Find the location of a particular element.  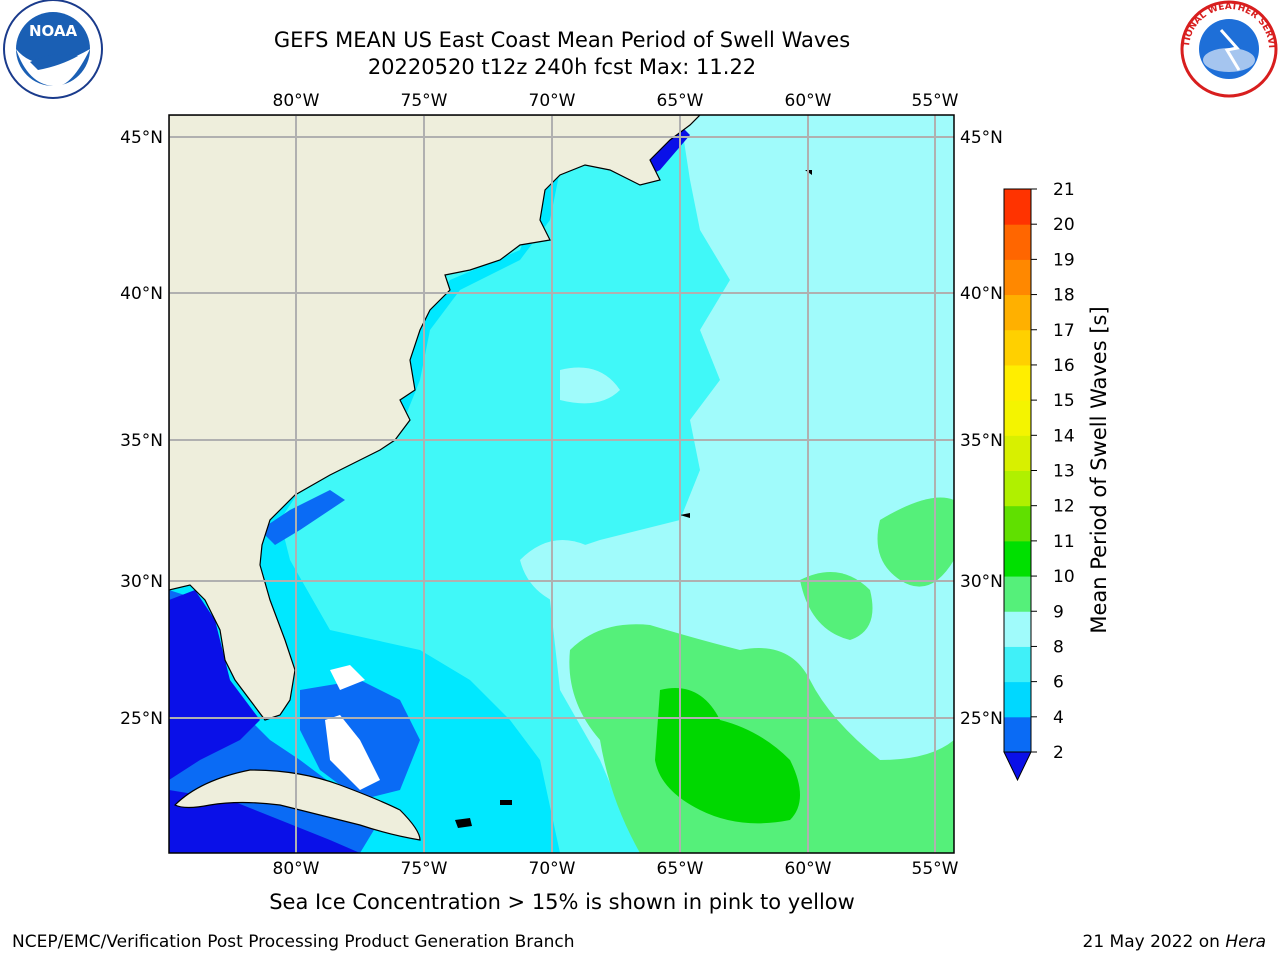

noaa-logo-text: NOAA is located at coordinates (53, 31).